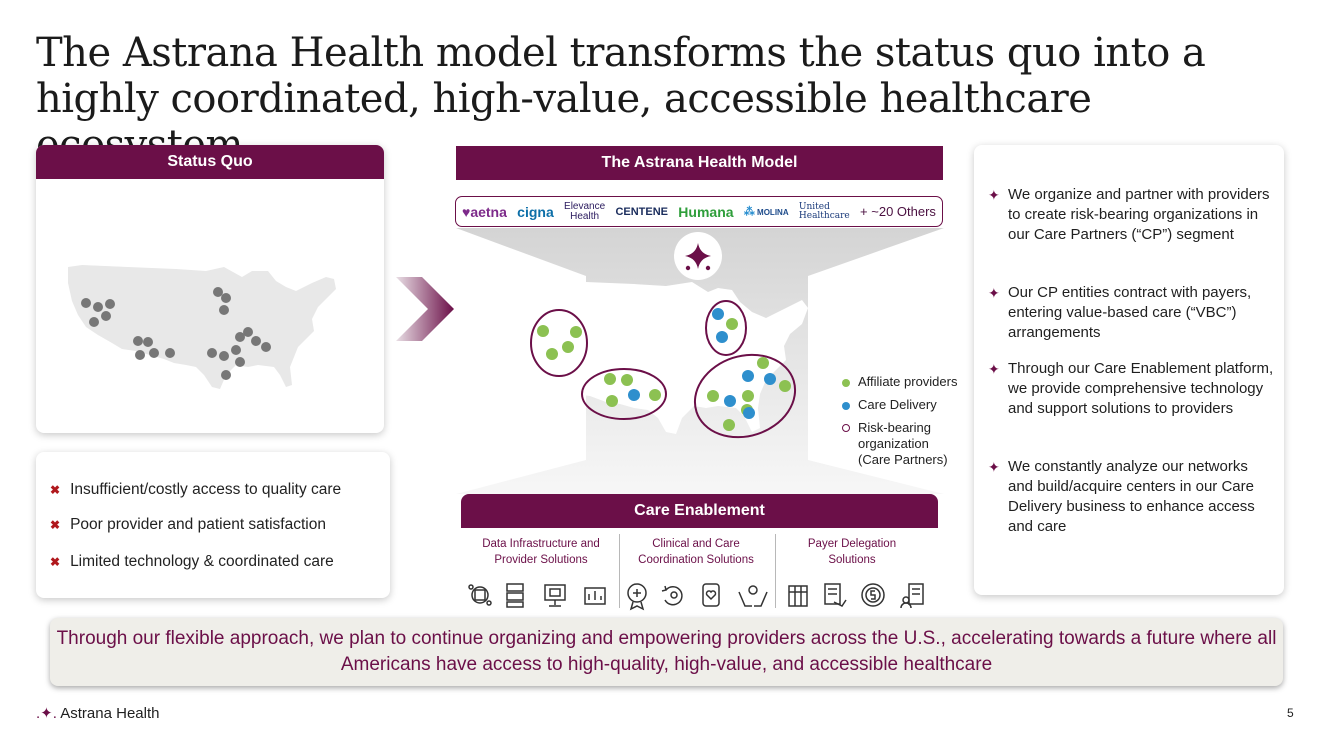  What do you see at coordinates (798, 596) in the screenshot?
I see `payer-building-icon` at bounding box center [798, 596].